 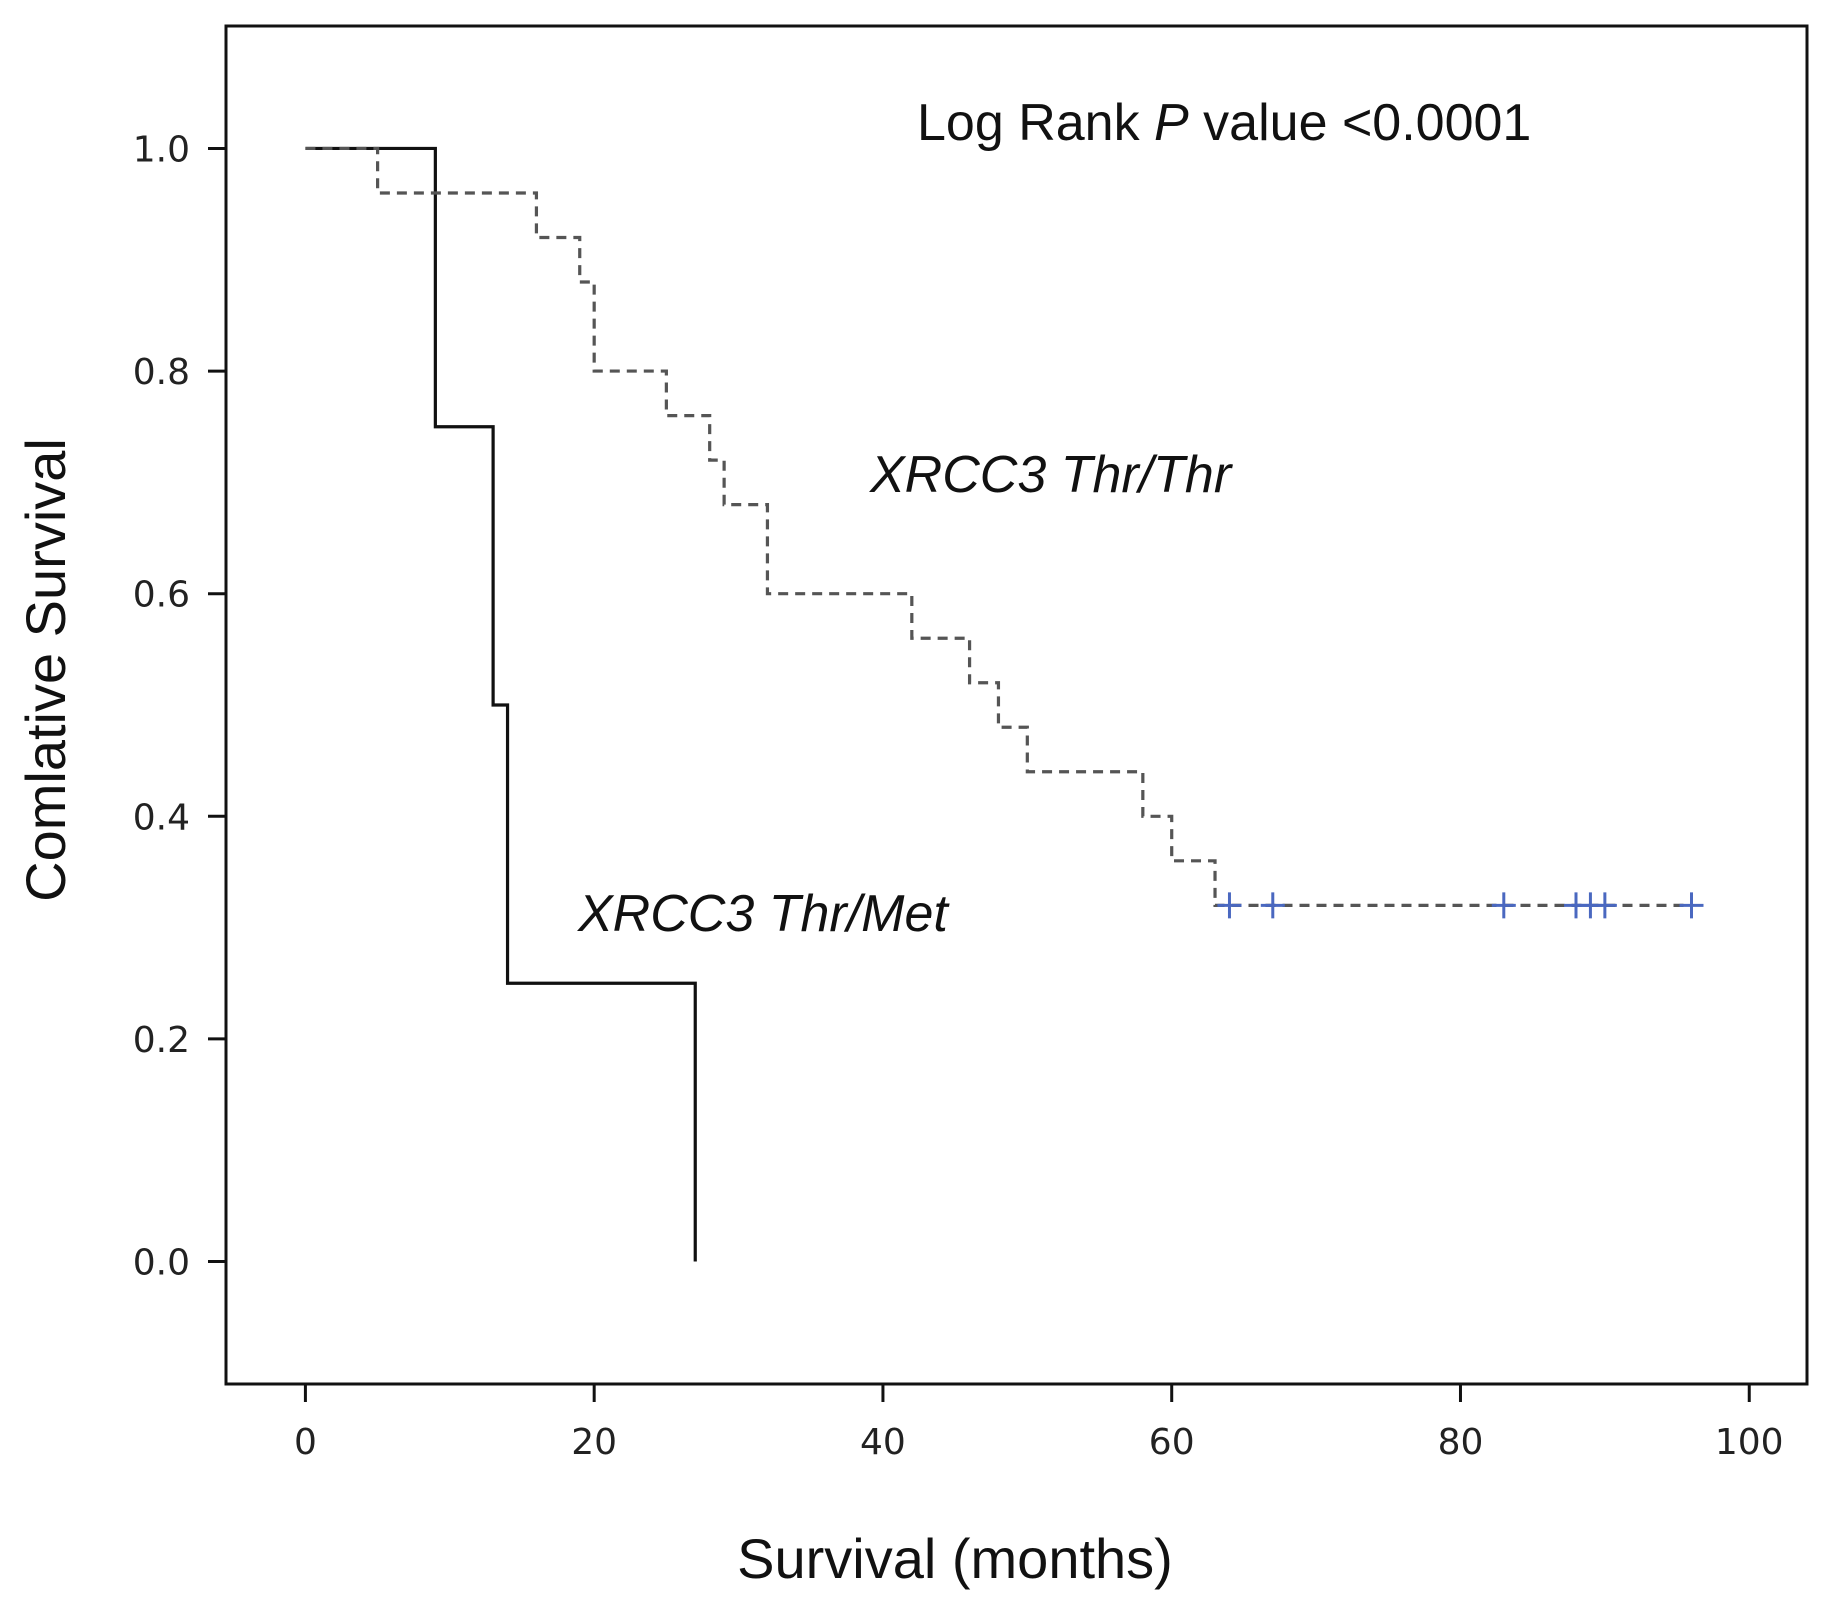 What do you see at coordinates (594, 1442) in the screenshot?
I see `x-tick-label: 20` at bounding box center [594, 1442].